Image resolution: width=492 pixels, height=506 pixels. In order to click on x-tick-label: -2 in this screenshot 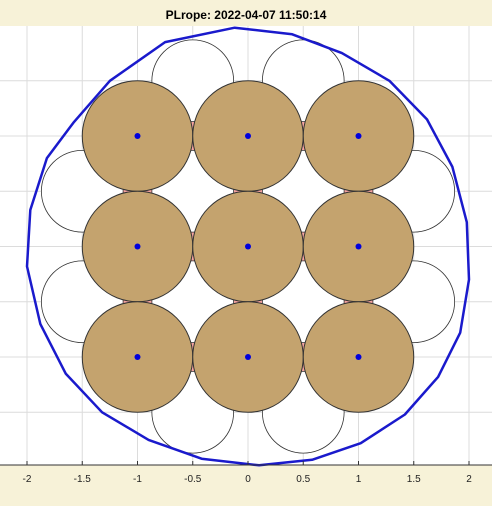, I will do `click(27, 479)`.